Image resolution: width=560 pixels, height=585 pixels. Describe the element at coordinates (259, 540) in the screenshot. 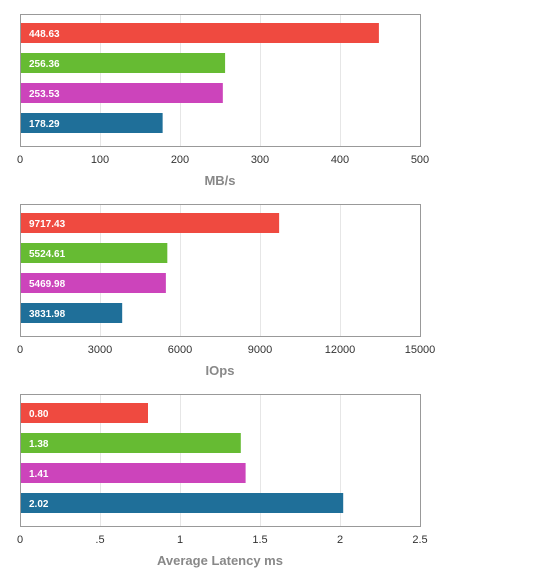

I see `x-tick-label: 1.5` at that location.